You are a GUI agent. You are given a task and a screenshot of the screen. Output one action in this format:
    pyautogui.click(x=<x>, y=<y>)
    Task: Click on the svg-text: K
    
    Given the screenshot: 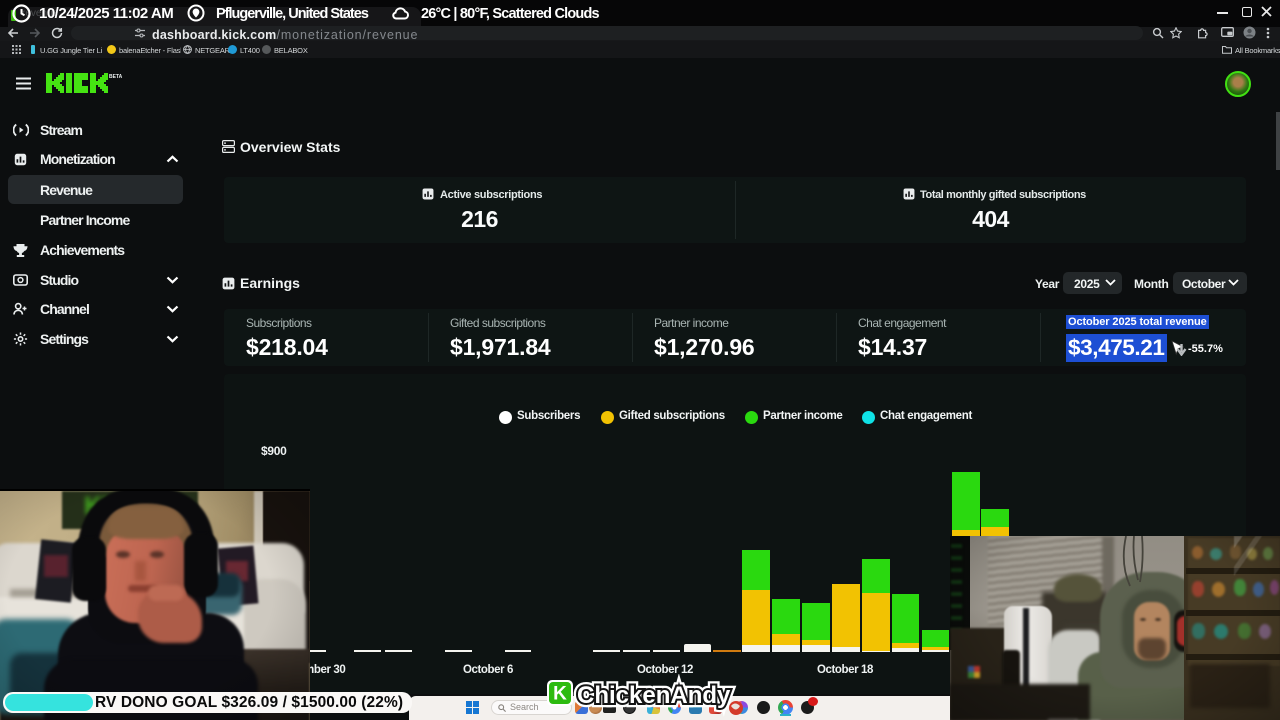 What is the action you would take?
    pyautogui.click(x=560, y=694)
    